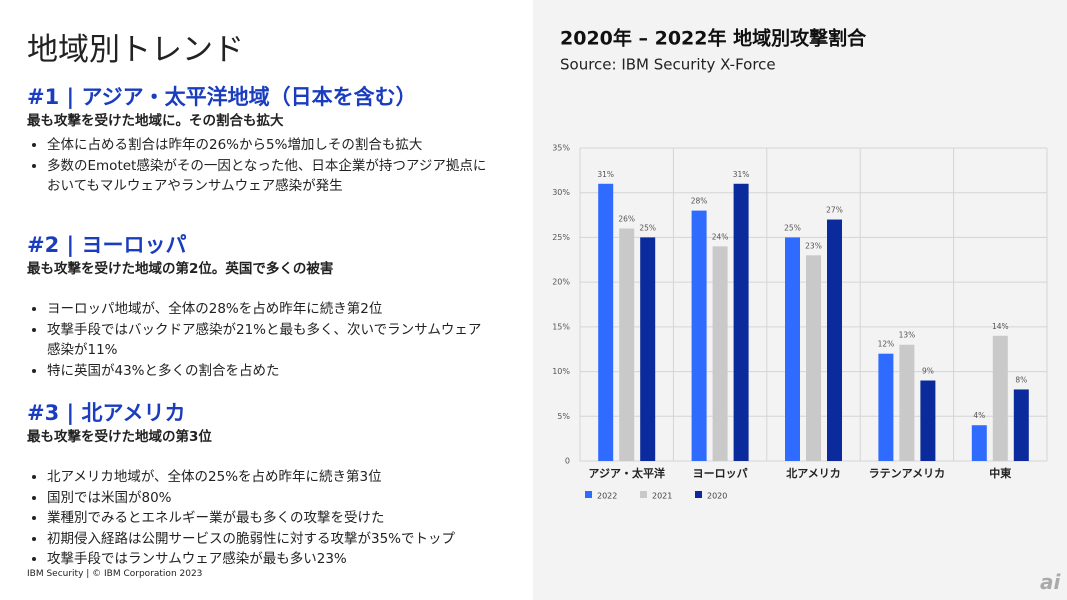 The width and height of the screenshot is (1067, 600). Describe the element at coordinates (720, 473) in the screenshot. I see `x-tick-label: ヨーロッパ` at that location.